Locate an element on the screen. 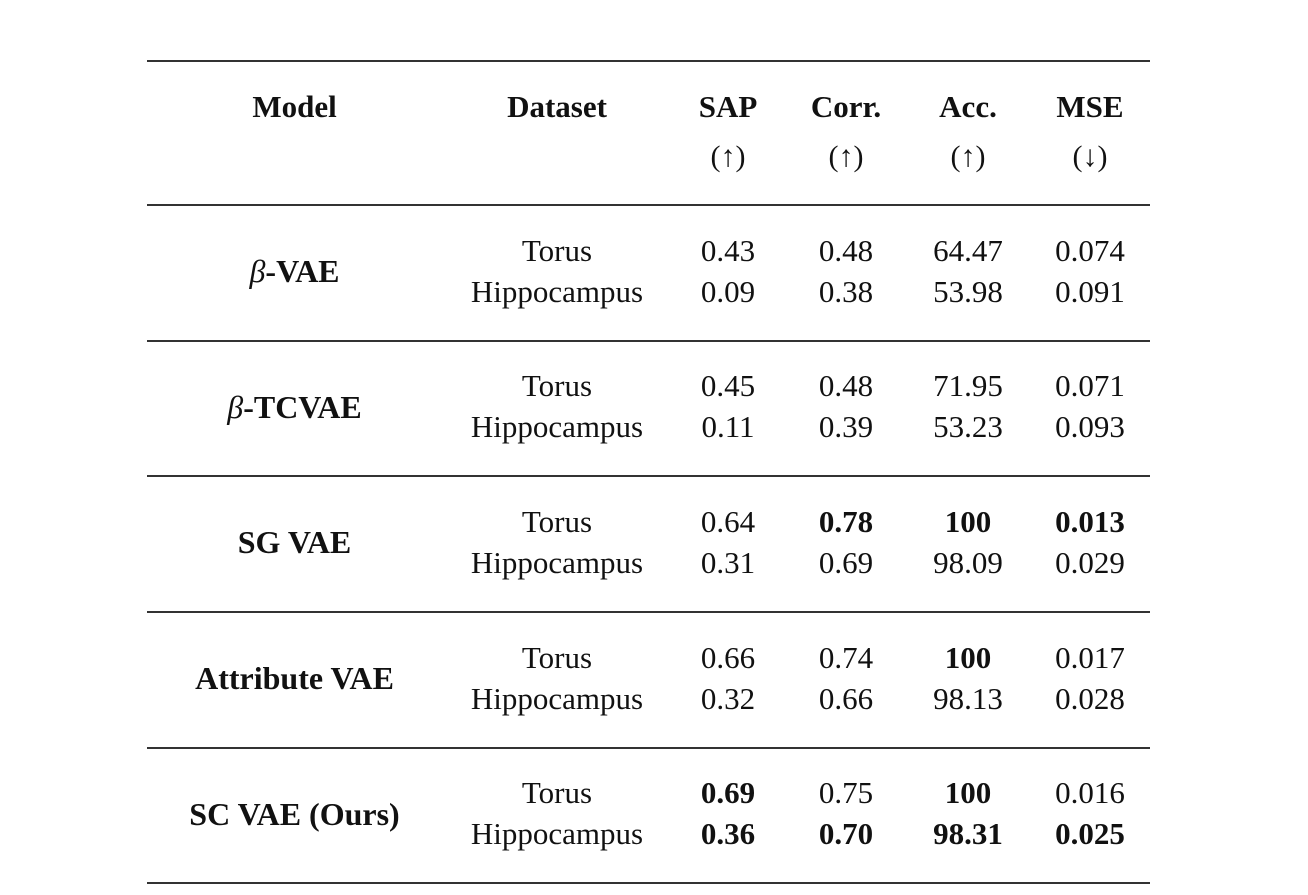 The width and height of the screenshot is (1308, 895). header-corr: Corr. is located at coordinates (846, 106).